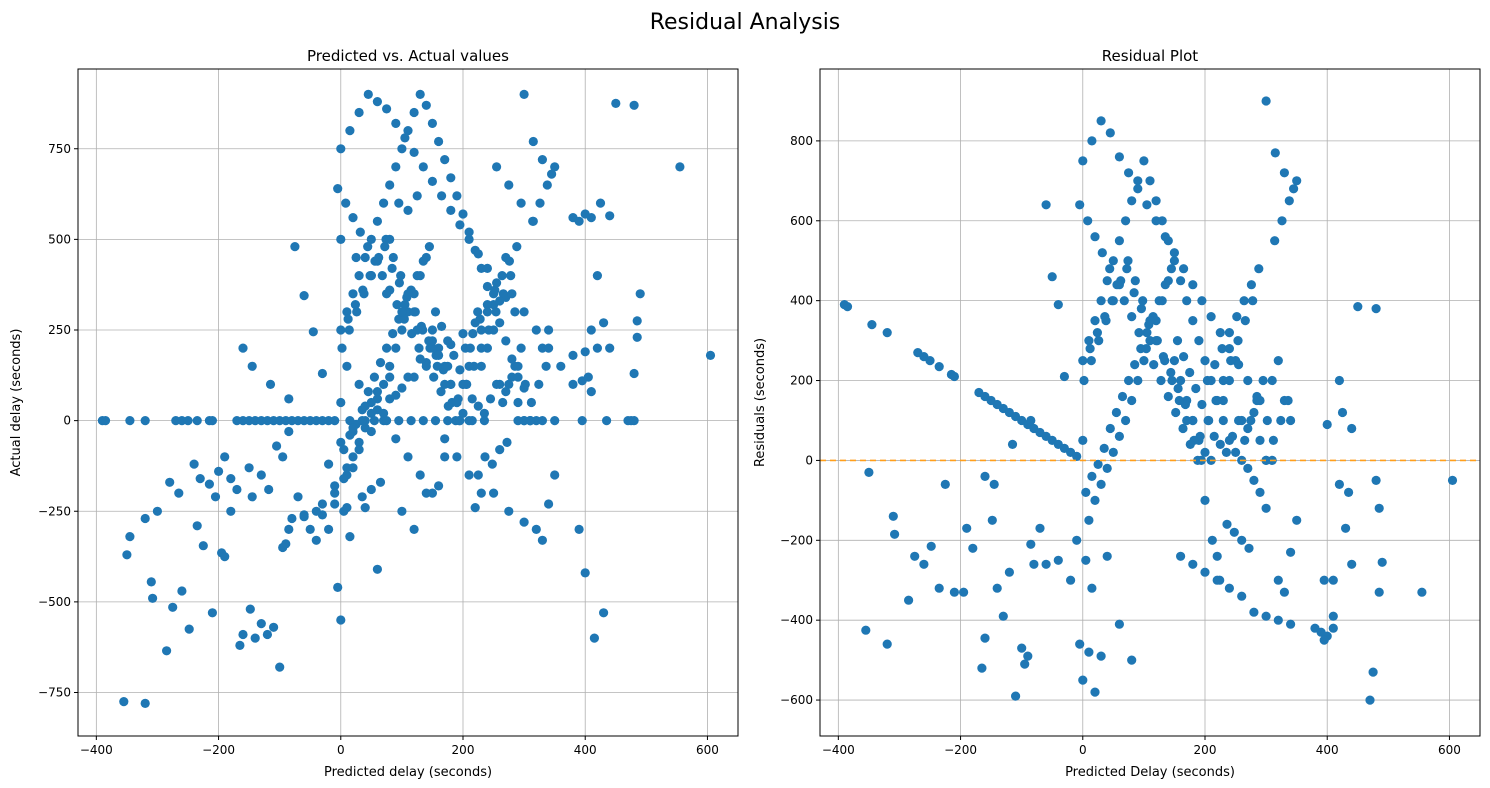 Image resolution: width=1490 pixels, height=788 pixels. Describe the element at coordinates (745, 22) in the screenshot. I see `figure-suptitle: Residual Analysis` at that location.